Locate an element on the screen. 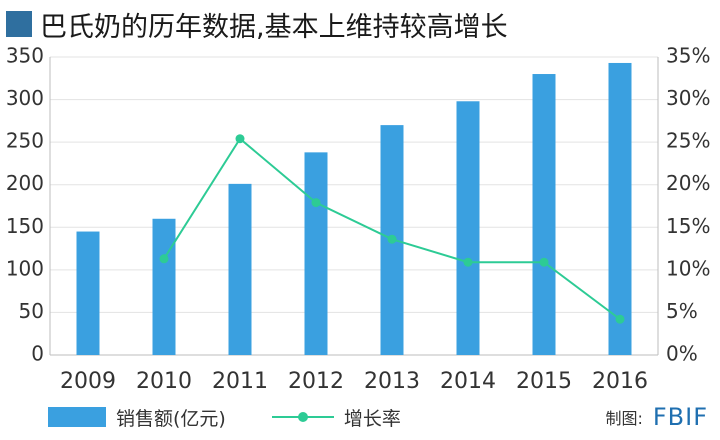 The height and width of the screenshot is (440, 720). y-left-tick-label: 150 is located at coordinates (25, 226).